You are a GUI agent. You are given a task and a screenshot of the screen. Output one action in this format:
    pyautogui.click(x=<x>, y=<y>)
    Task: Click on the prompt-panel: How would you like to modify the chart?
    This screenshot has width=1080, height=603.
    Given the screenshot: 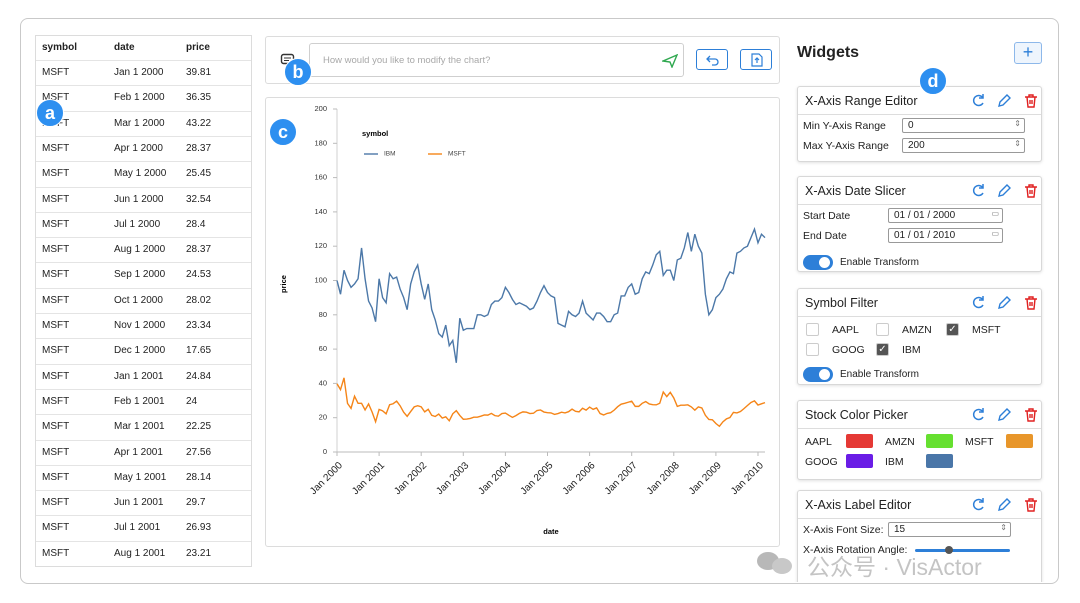 What is the action you would take?
    pyautogui.click(x=522, y=60)
    